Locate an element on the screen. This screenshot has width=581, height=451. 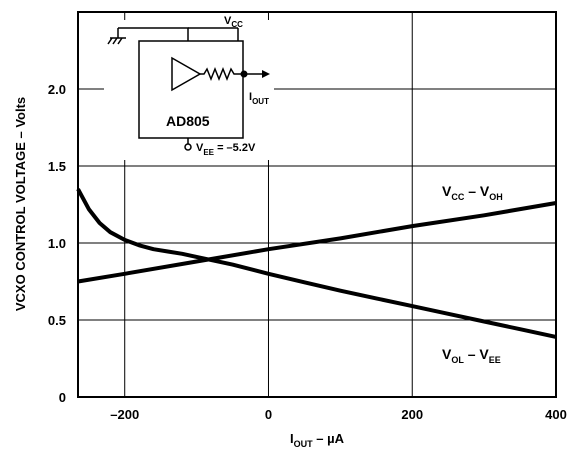
iout-label: IOUT is located at coordinates (259, 98).